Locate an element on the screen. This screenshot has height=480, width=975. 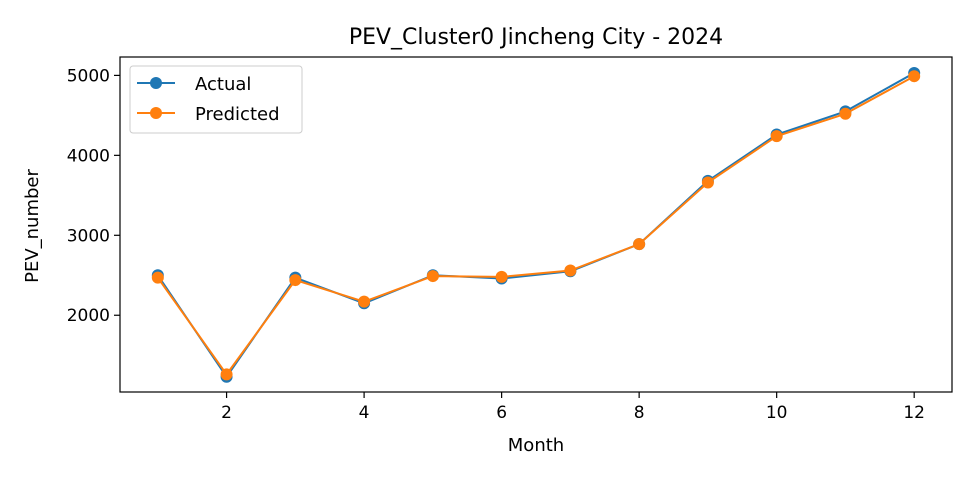
x-tick-label: 2 is located at coordinates (226, 413).